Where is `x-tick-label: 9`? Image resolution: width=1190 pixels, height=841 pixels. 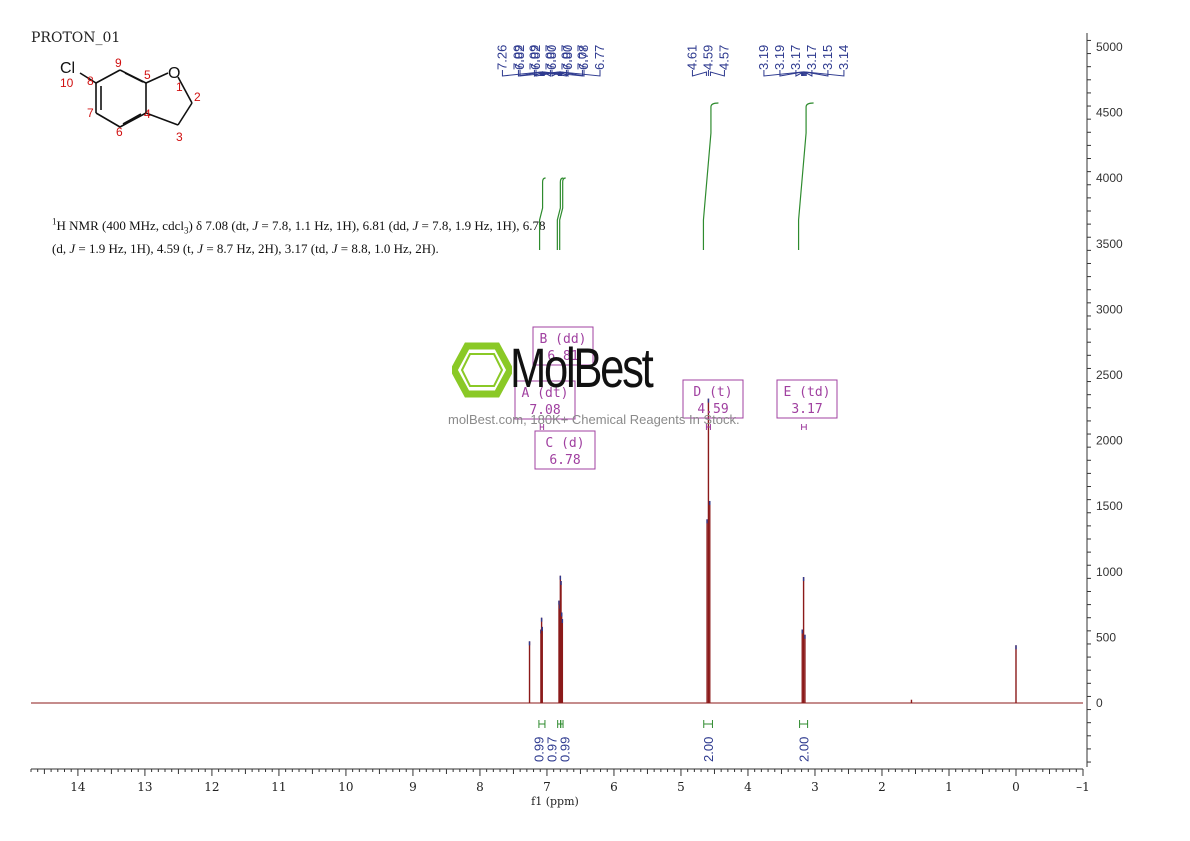
x-tick-label: 9 is located at coordinates (413, 787).